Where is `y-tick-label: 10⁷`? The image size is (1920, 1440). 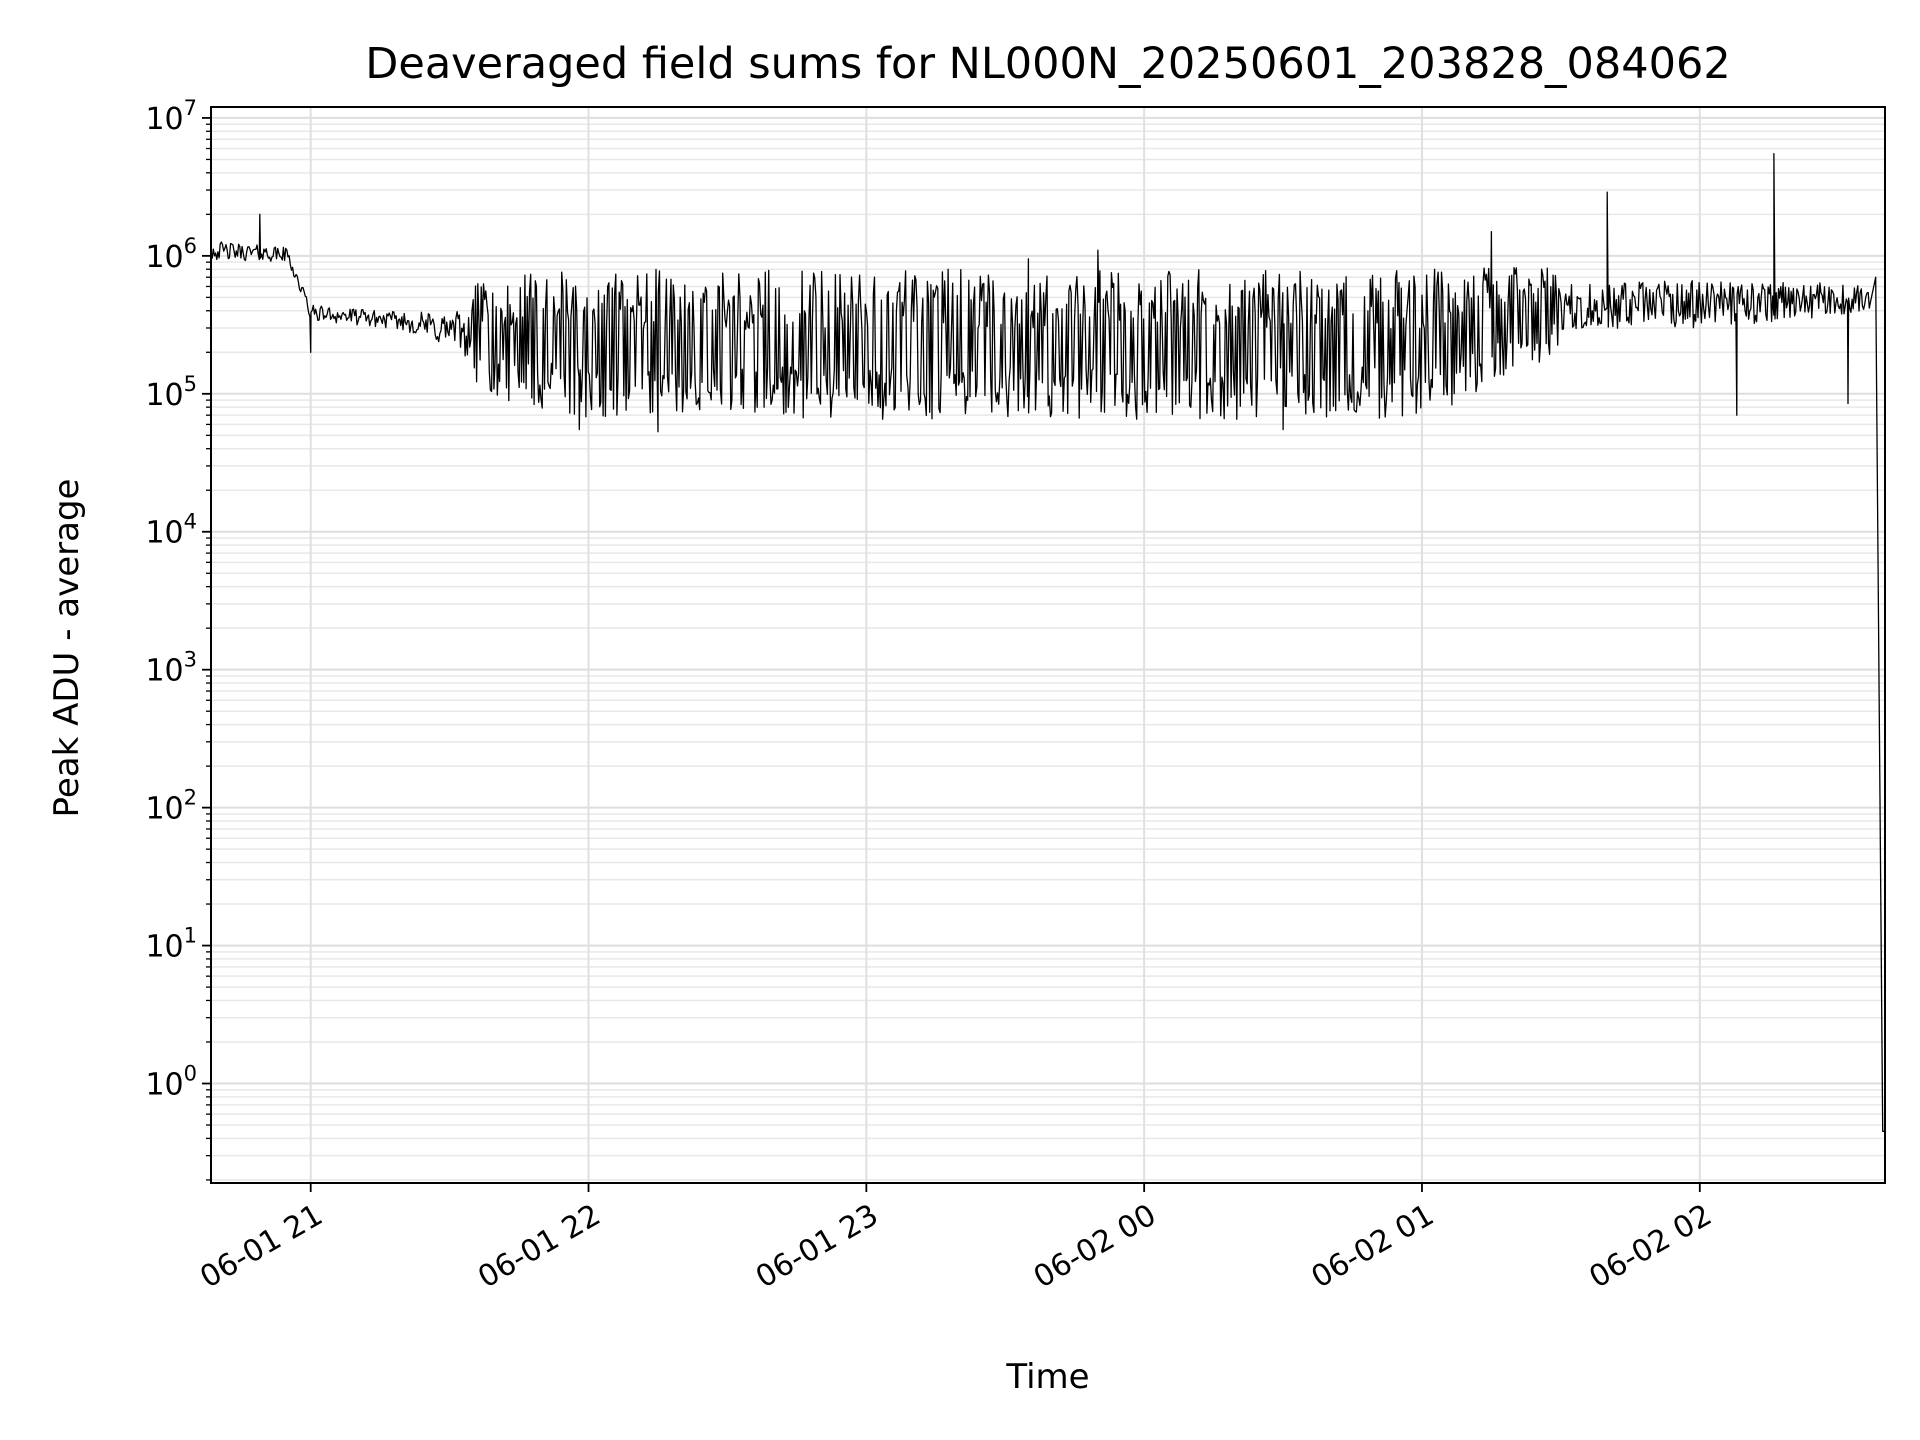 y-tick-label: 10⁷ is located at coordinates (171, 116).